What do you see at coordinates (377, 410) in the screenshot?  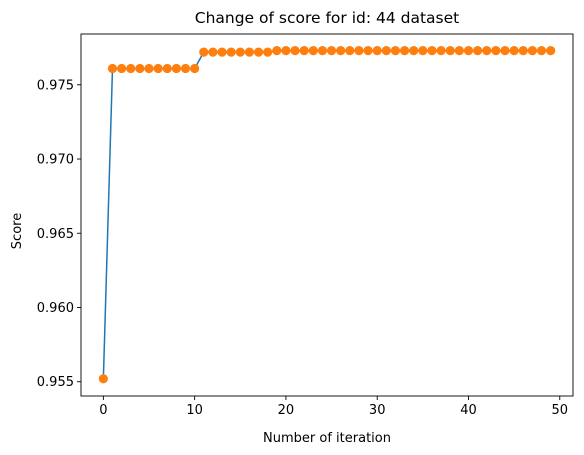 I see `x-tick-label: 30` at bounding box center [377, 410].